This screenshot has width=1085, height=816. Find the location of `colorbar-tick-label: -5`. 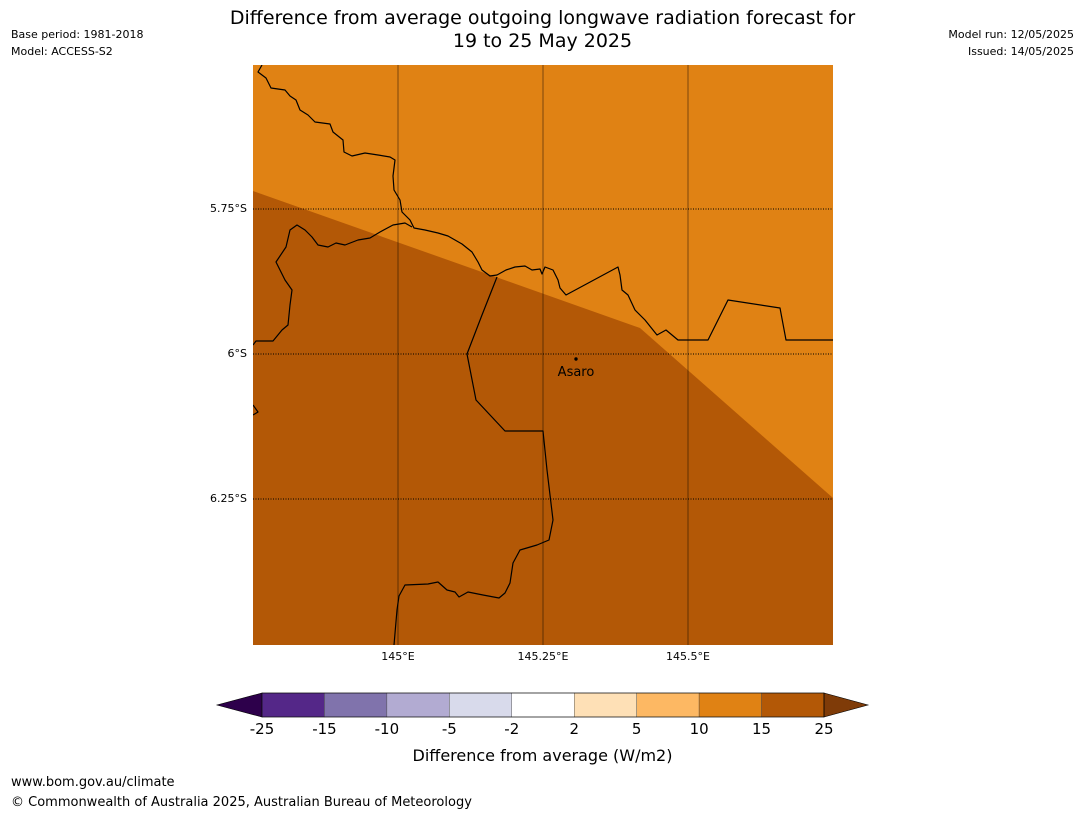

colorbar-tick-label: -5 is located at coordinates (449, 729).